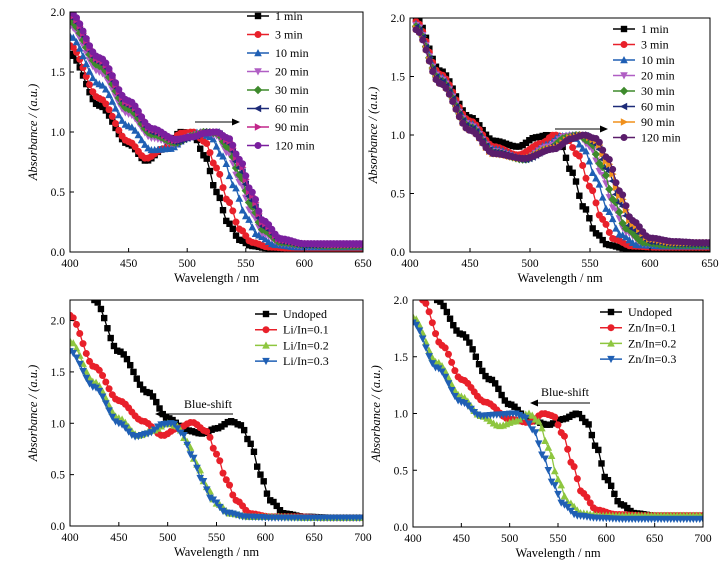 Image resolution: width=725 pixels, height=569 pixels. Describe the element at coordinates (58, 133) in the screenshot. I see `y-tick-label: 1.0` at that location.